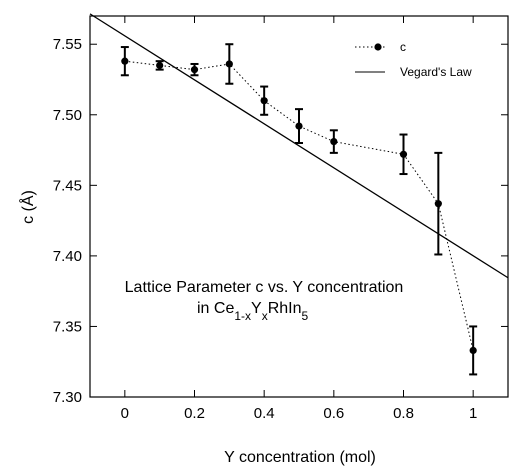 Image resolution: width=513 pixels, height=472 pixels. What do you see at coordinates (333, 413) in the screenshot?
I see `x-tick-label: 0.6` at bounding box center [333, 413].